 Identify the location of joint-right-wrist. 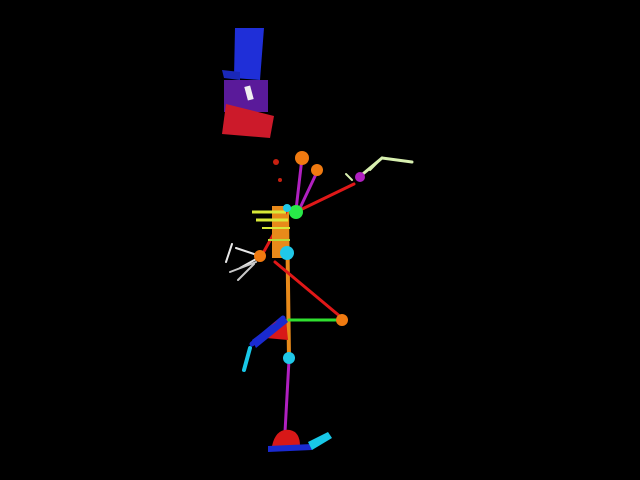
(360, 177).